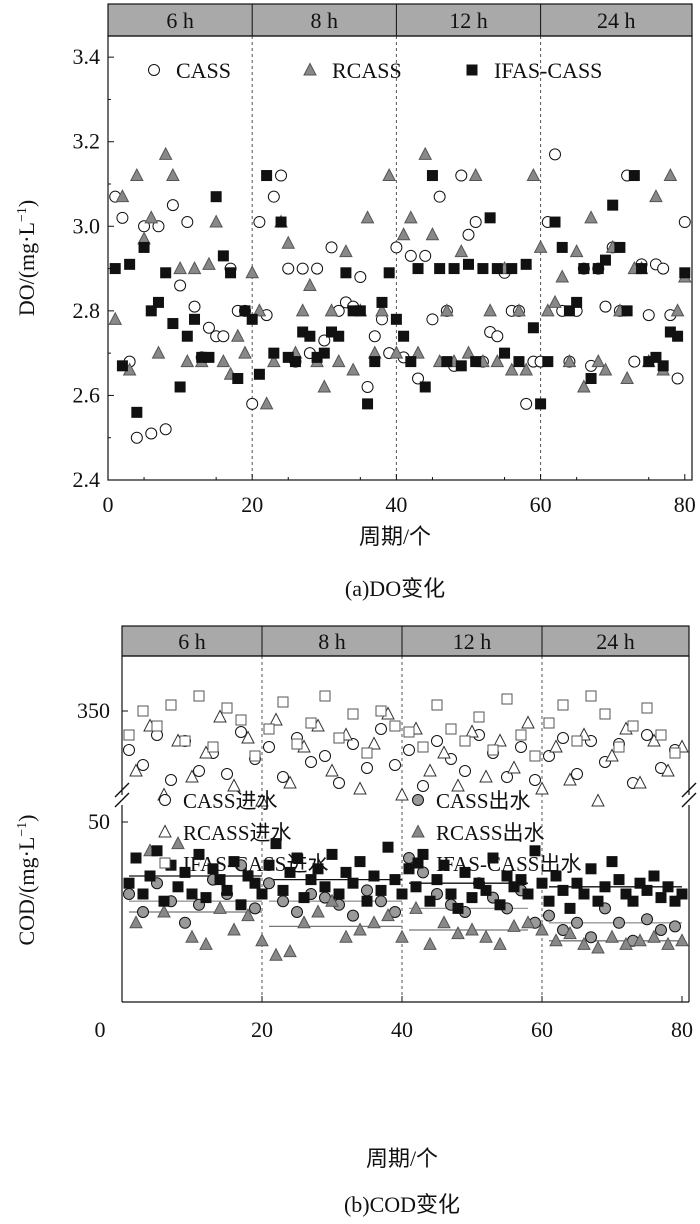 This screenshot has width=700, height=1224. I want to click on x-tick-label: 20, so click(252, 504).